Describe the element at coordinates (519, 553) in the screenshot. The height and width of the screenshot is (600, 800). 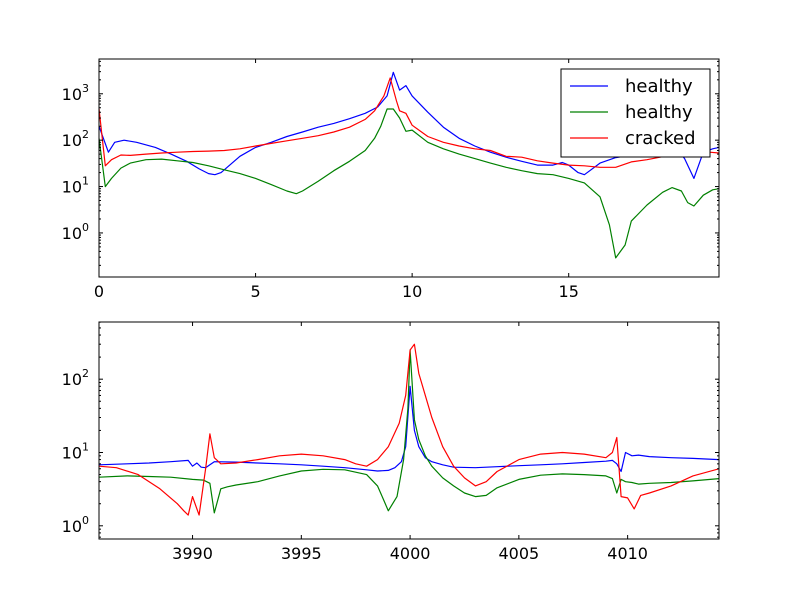
I see `x-tick-label: 4005` at that location.